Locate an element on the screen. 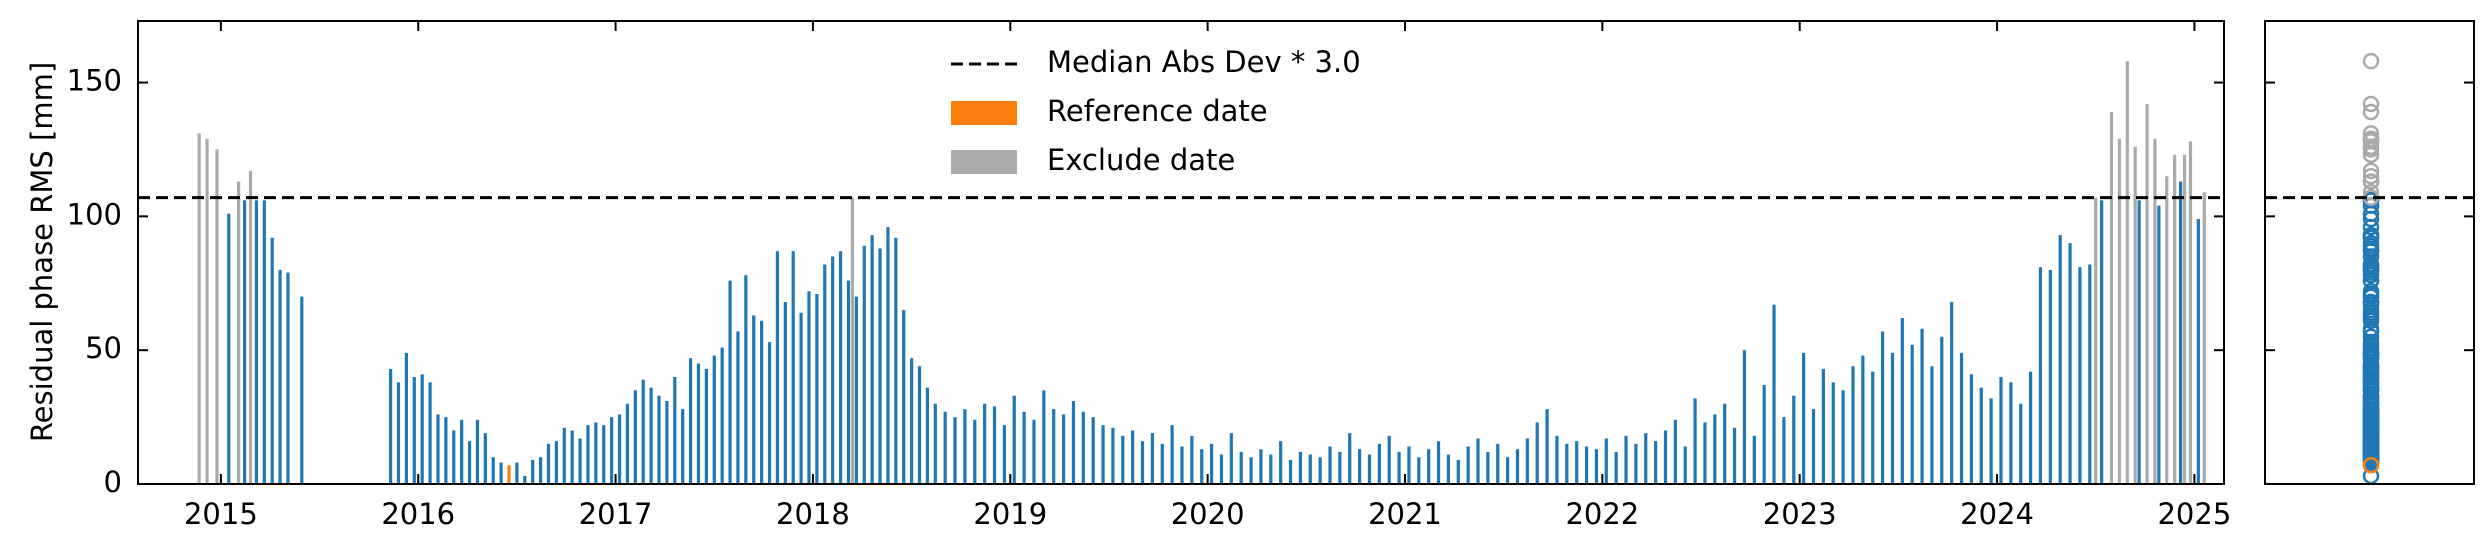  legend-label: Exclude date is located at coordinates (1141, 160).